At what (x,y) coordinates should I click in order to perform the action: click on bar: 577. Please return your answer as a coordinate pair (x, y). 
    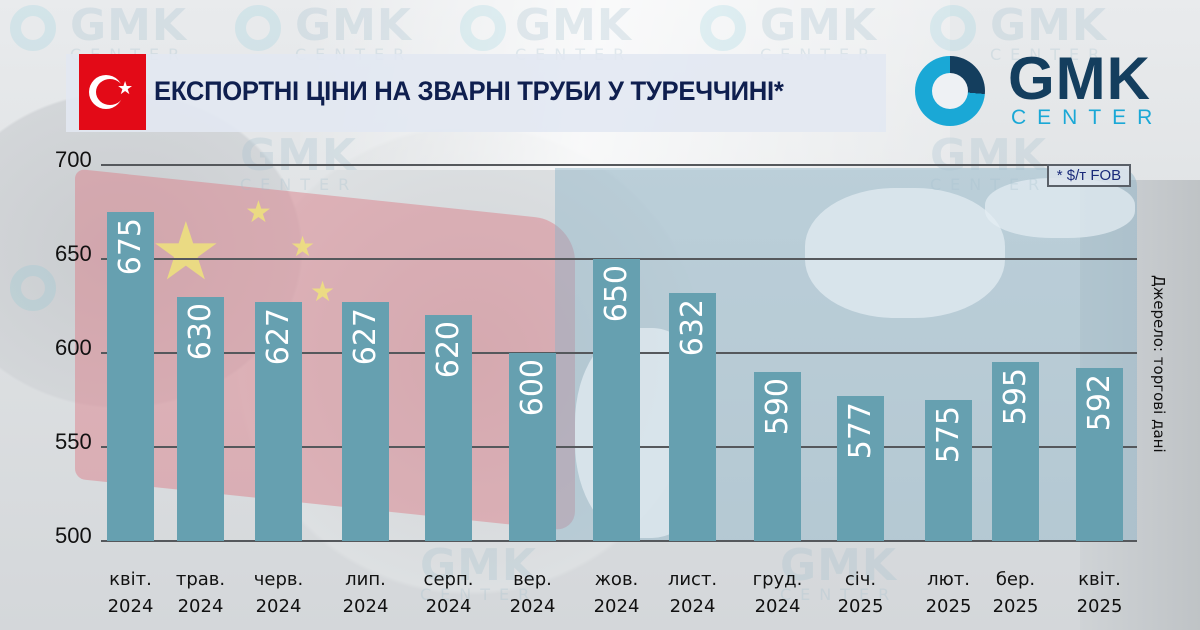
    Looking at the image, I should click on (860, 468).